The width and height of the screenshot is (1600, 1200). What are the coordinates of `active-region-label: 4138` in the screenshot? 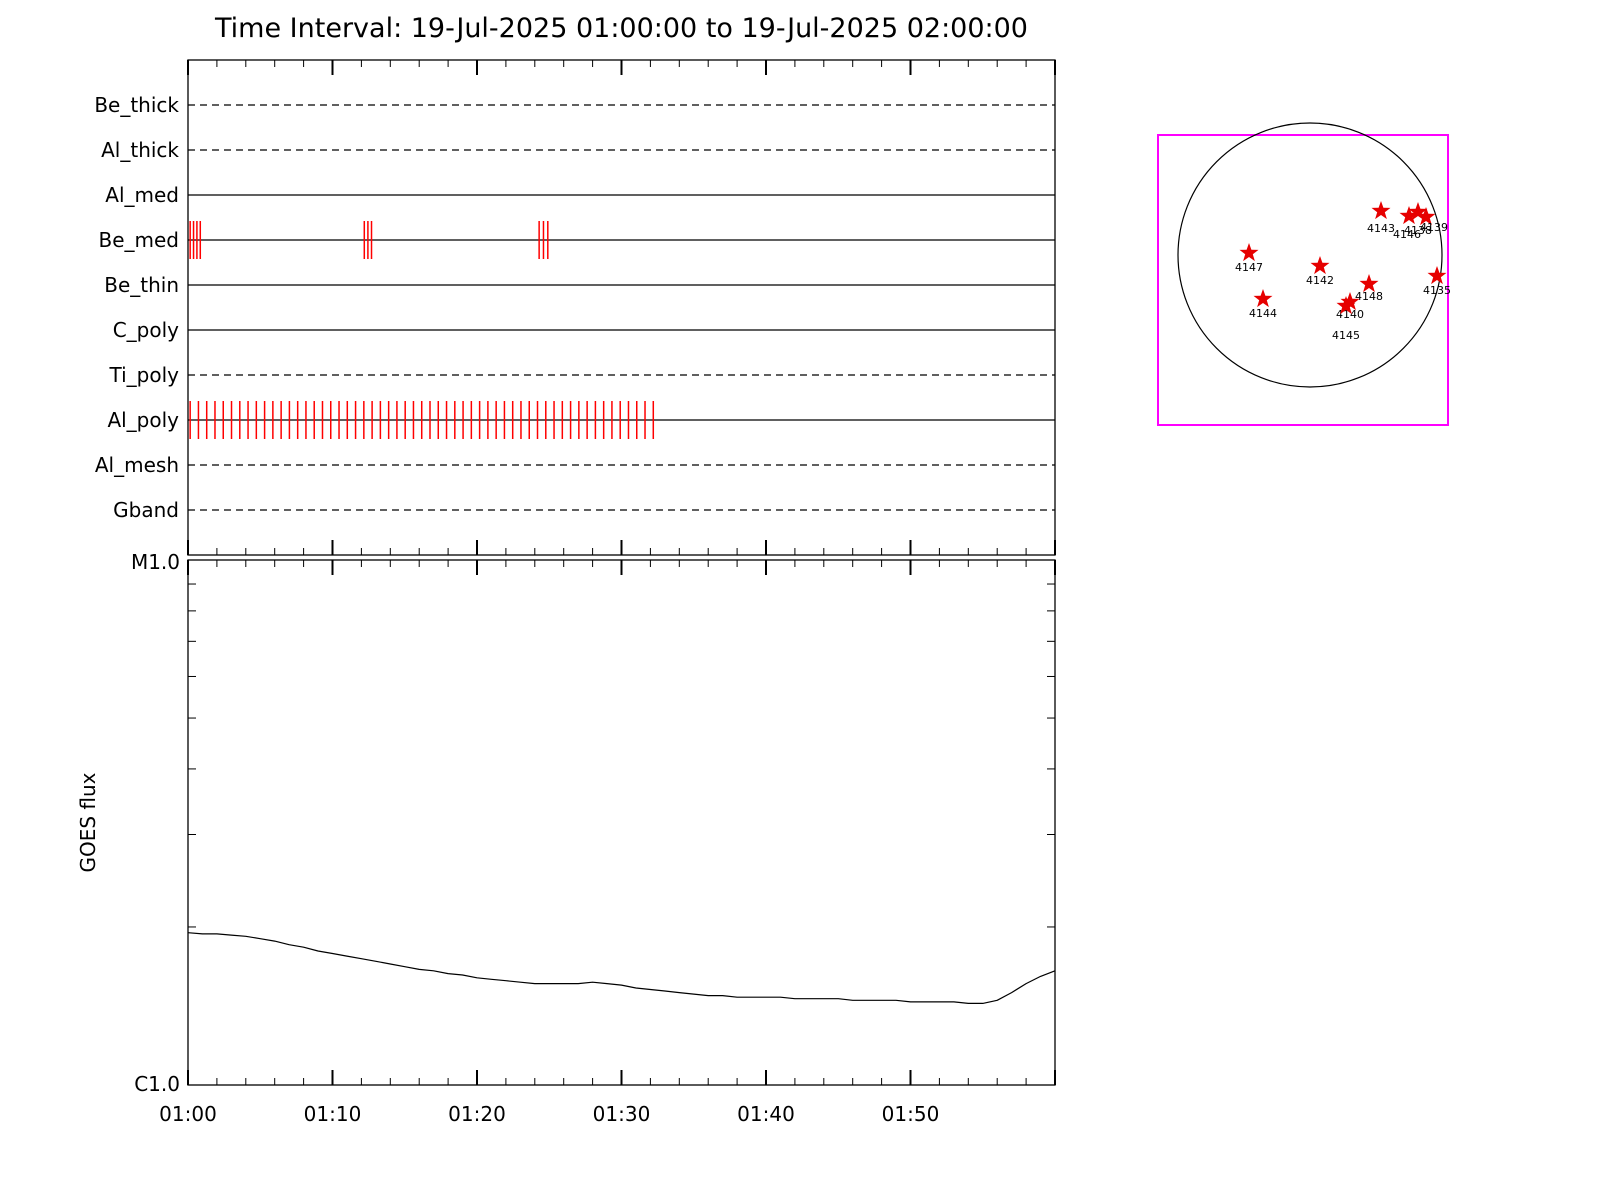 It's located at (1418, 230).